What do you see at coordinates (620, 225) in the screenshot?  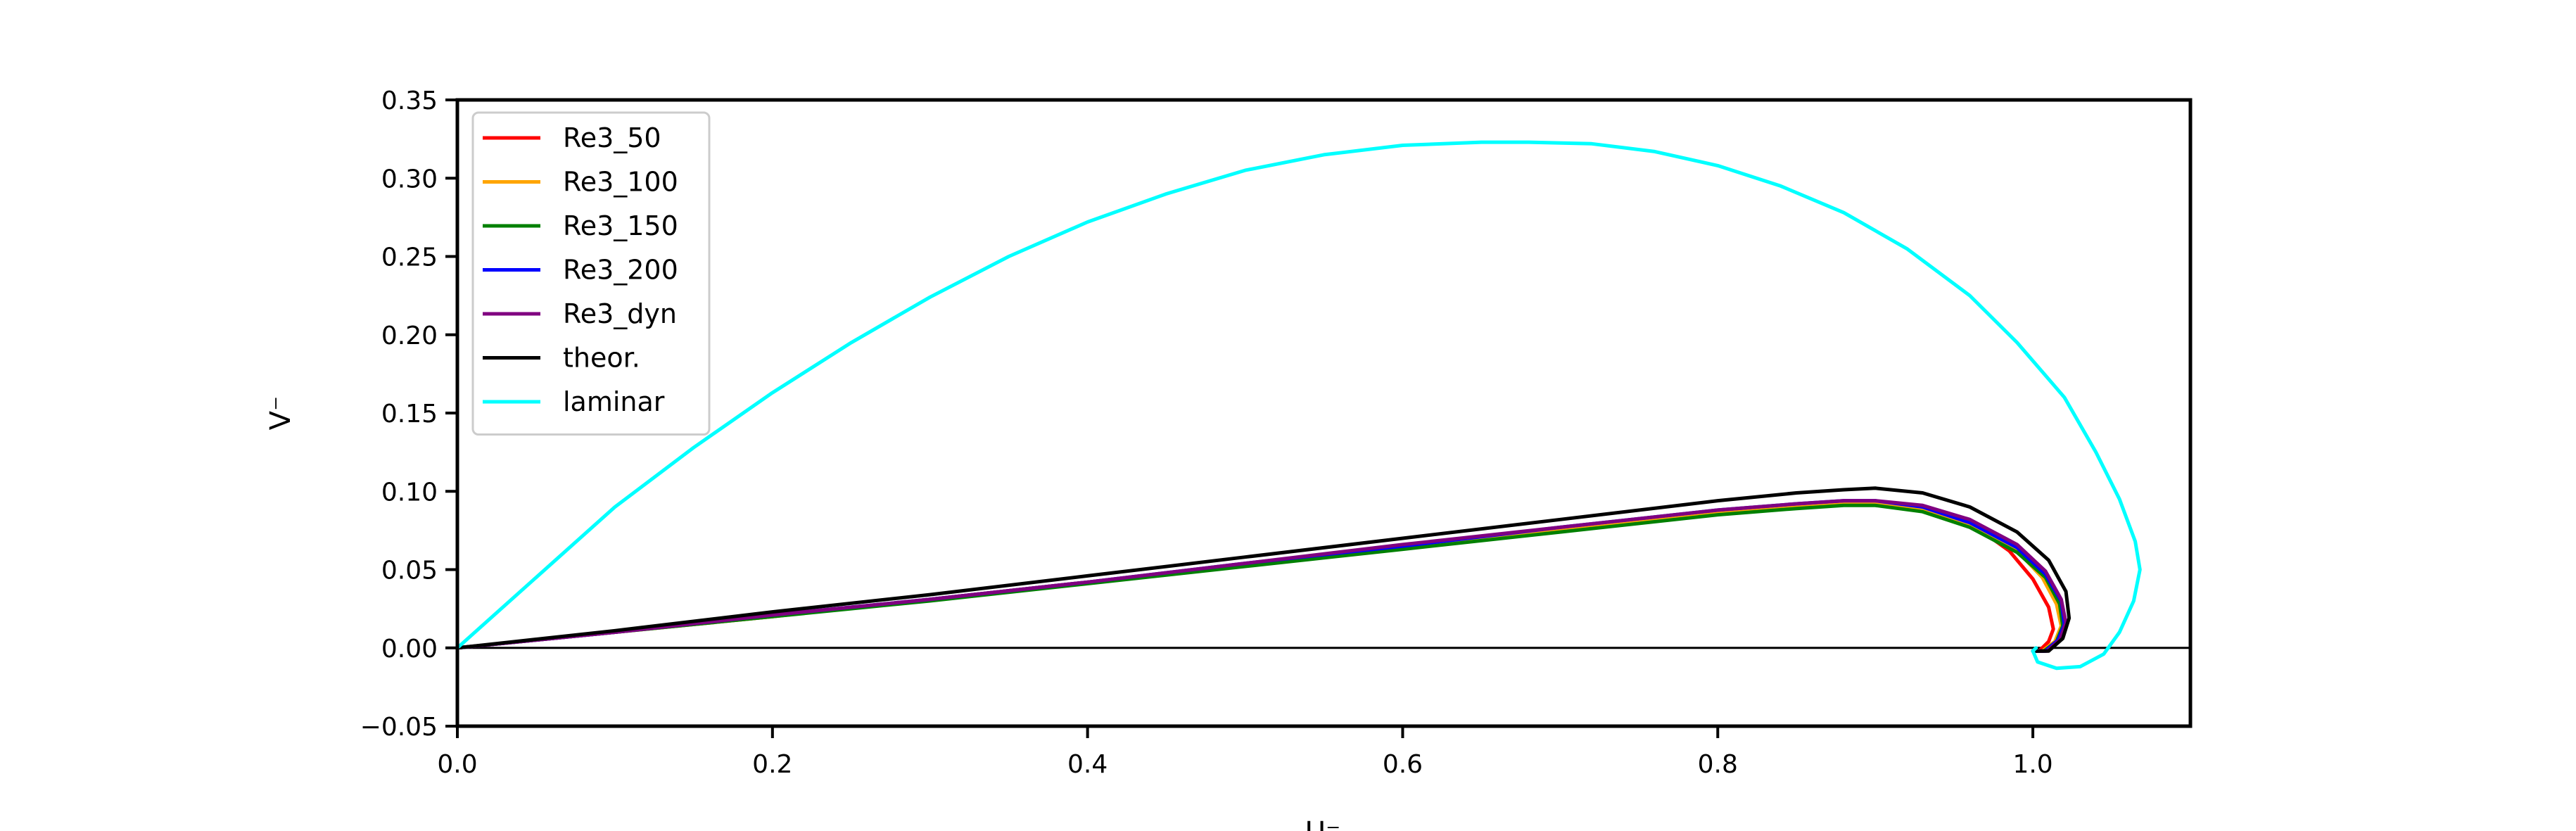 I see `legend-label: Re3_150` at bounding box center [620, 225].